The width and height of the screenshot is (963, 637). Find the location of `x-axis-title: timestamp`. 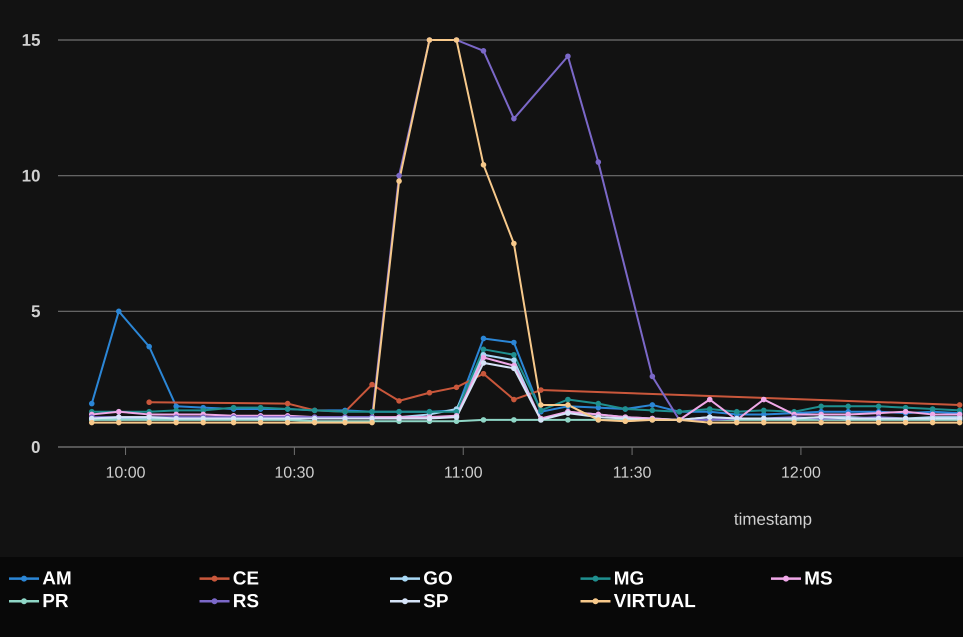

x-axis-title: timestamp is located at coordinates (773, 520).